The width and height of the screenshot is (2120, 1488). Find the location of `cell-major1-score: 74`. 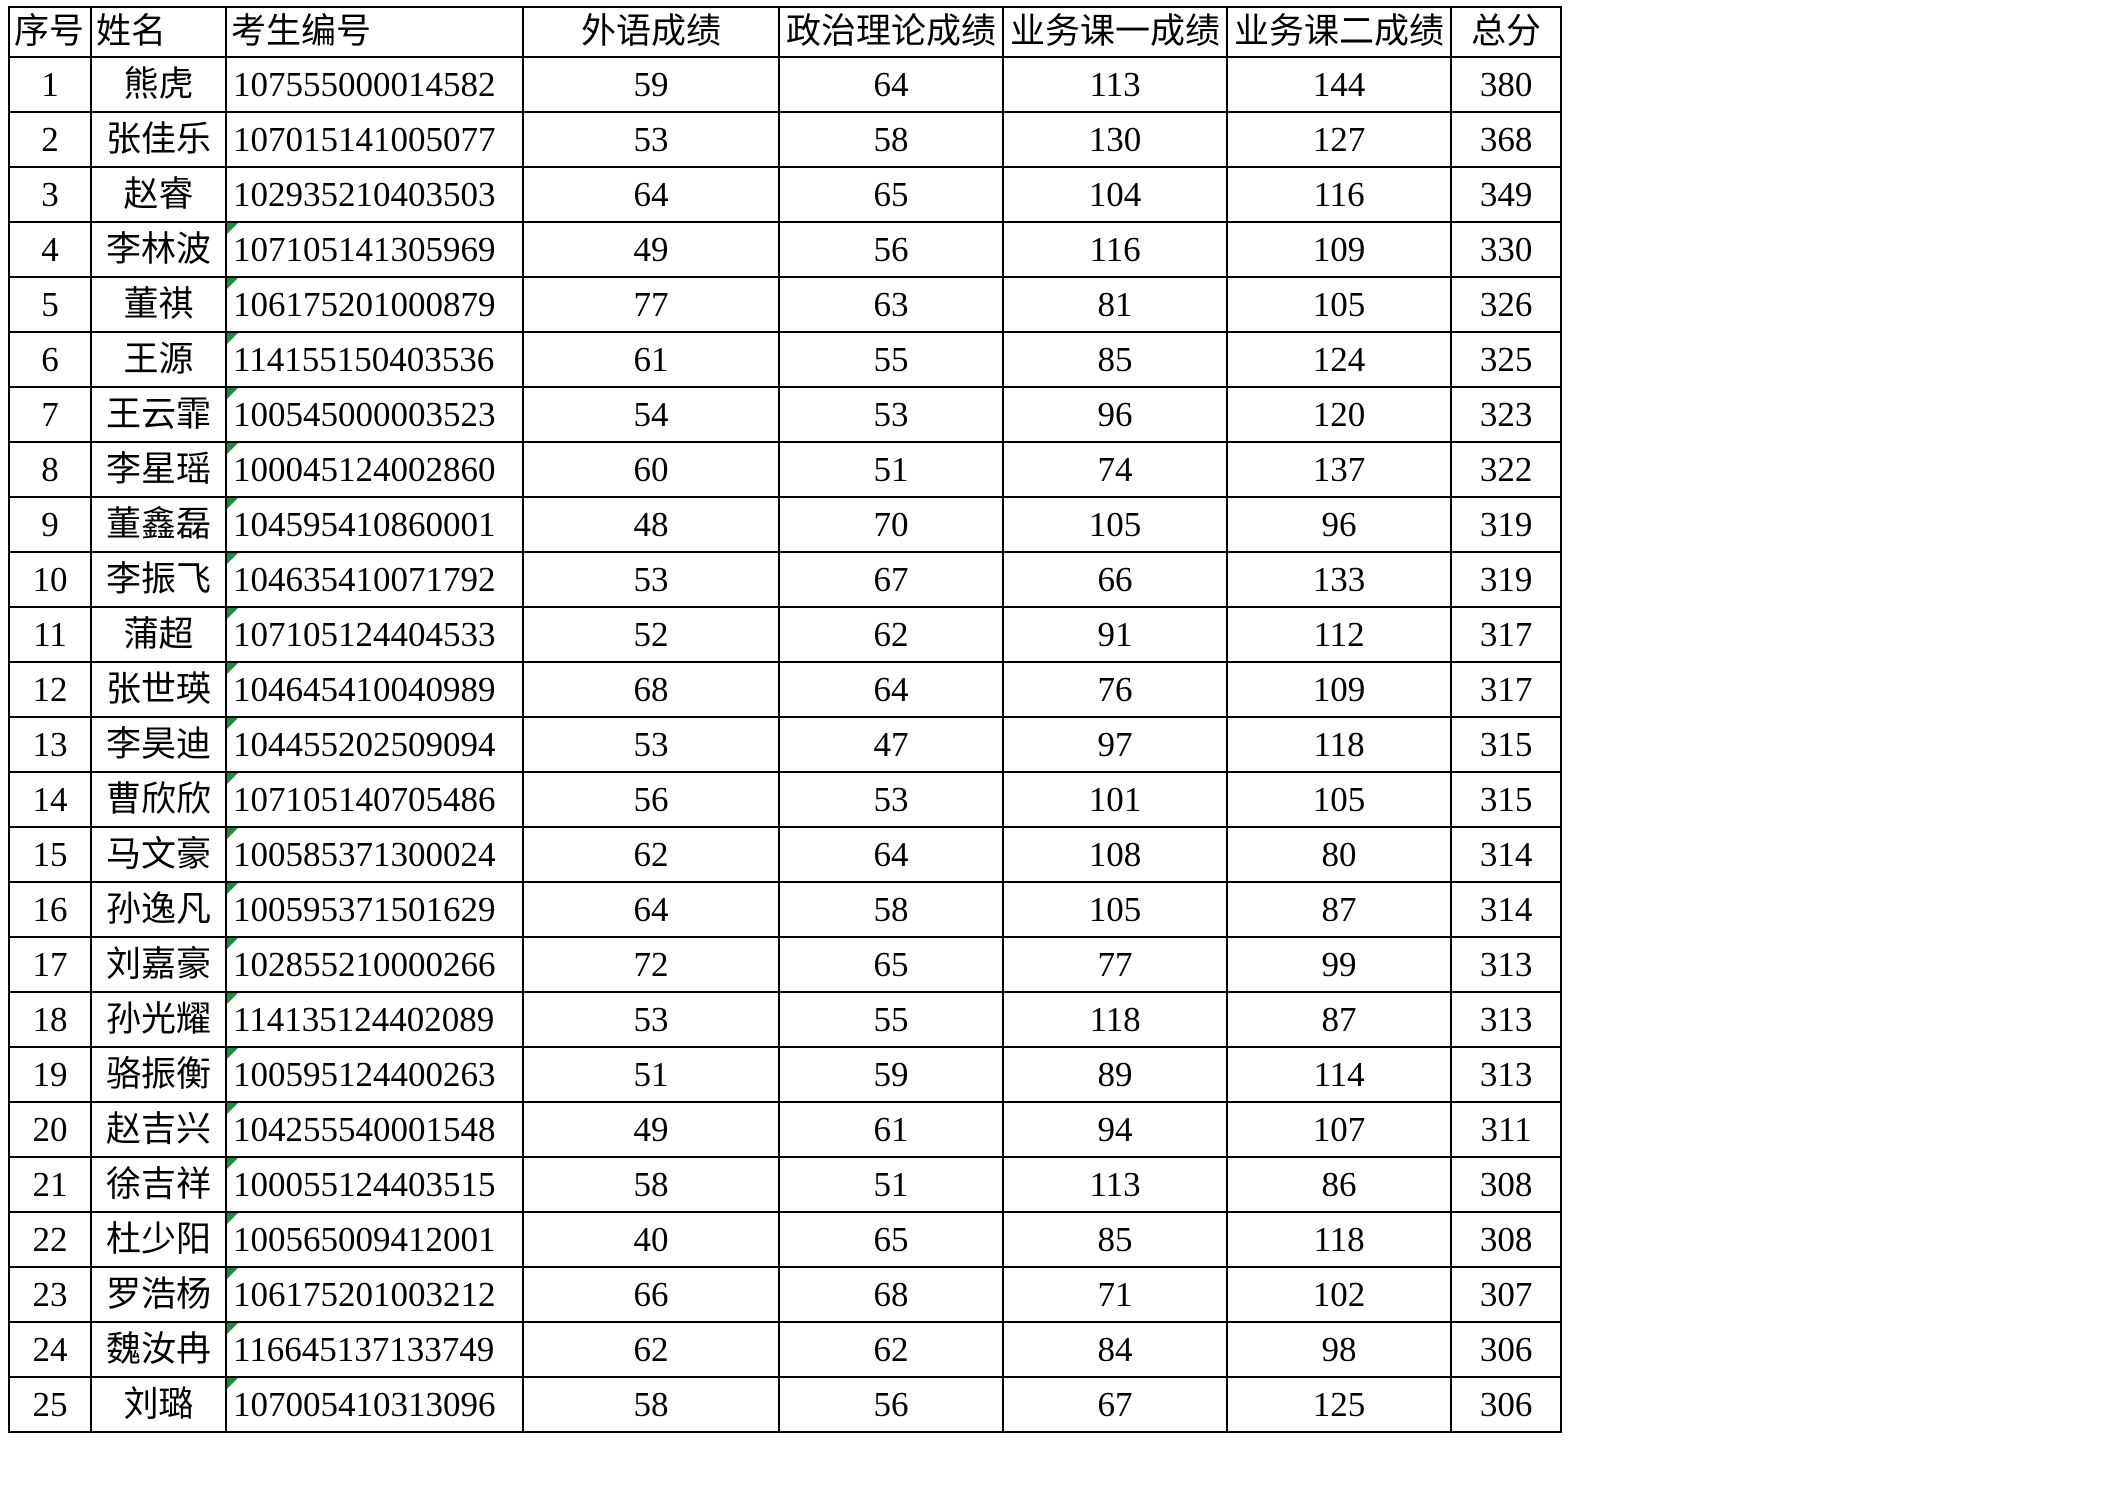

cell-major1-score: 74 is located at coordinates (1115, 469).